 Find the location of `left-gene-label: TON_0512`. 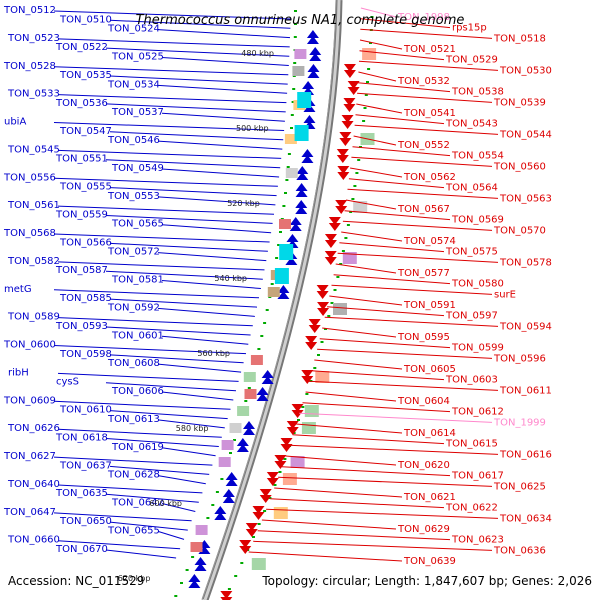

left-gene-label: TON_0512 is located at coordinates (29, 10).